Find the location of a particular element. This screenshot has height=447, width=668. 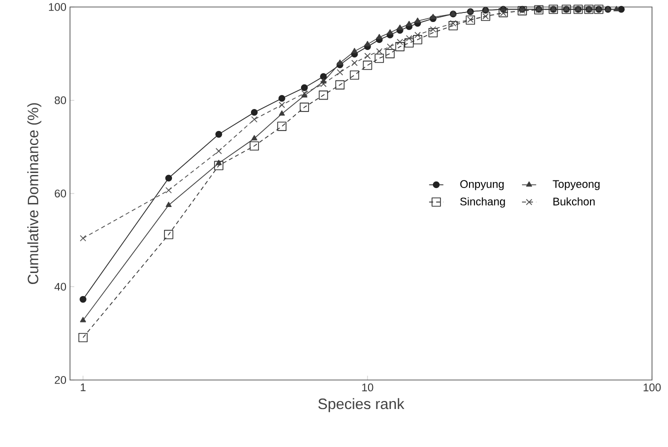

legend-label: Sinchang is located at coordinates (482, 202).